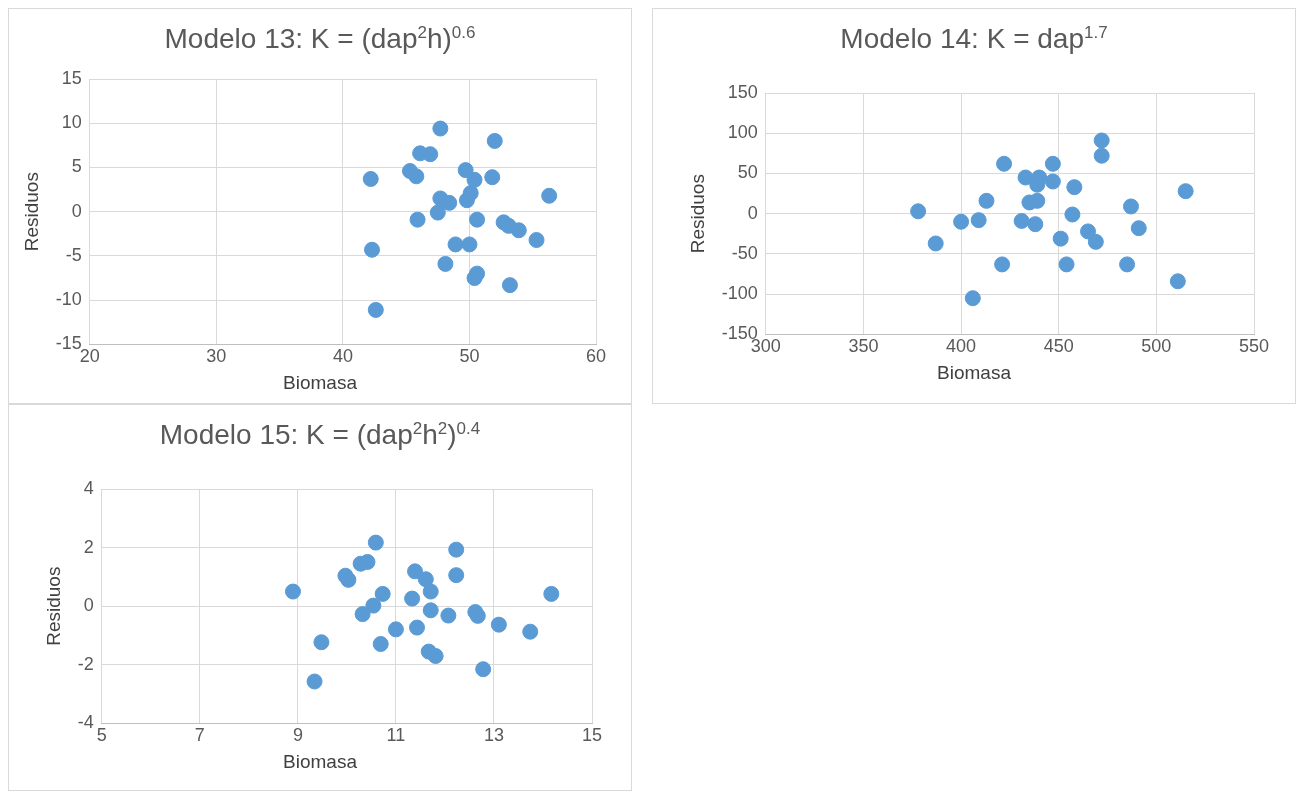 The height and width of the screenshot is (791, 1296). What do you see at coordinates (596, 356) in the screenshot?
I see `x-tick-label: 60` at bounding box center [596, 356].